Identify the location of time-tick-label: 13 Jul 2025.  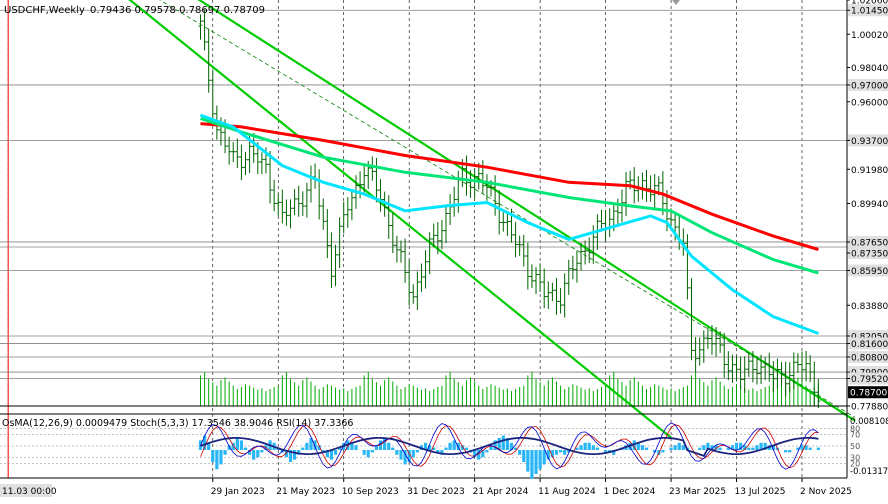
(760, 492).